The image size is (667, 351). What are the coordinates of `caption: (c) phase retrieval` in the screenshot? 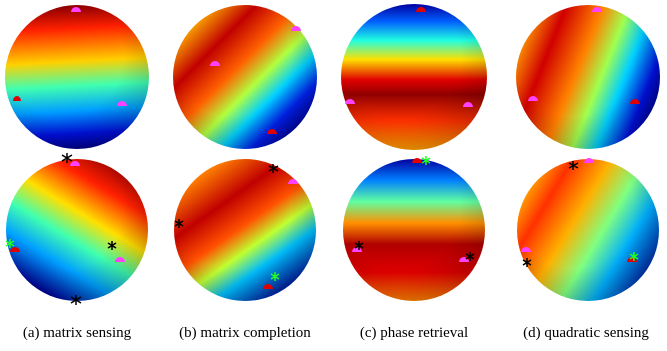 It's located at (414, 333).